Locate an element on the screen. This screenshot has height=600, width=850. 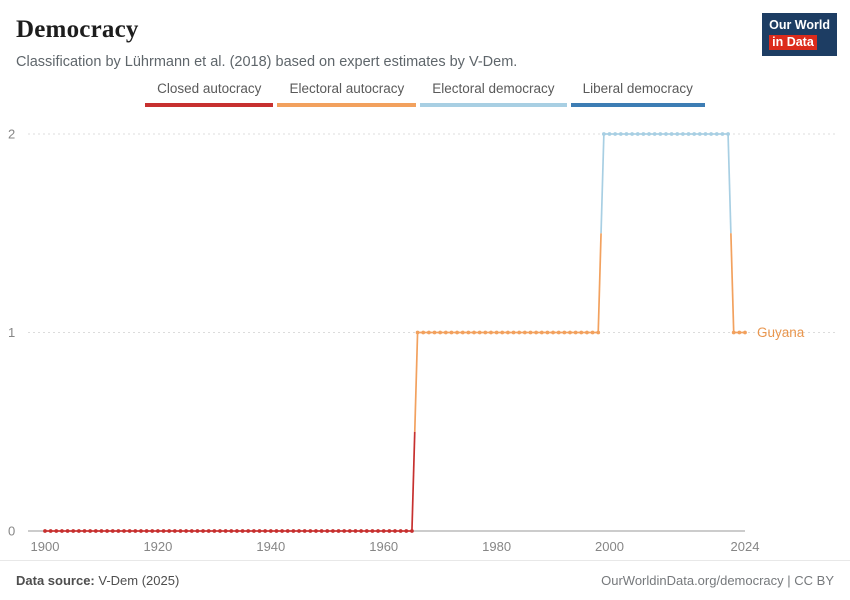
legend-item-closed-autocracy: Closed autocracy is located at coordinates (209, 94).